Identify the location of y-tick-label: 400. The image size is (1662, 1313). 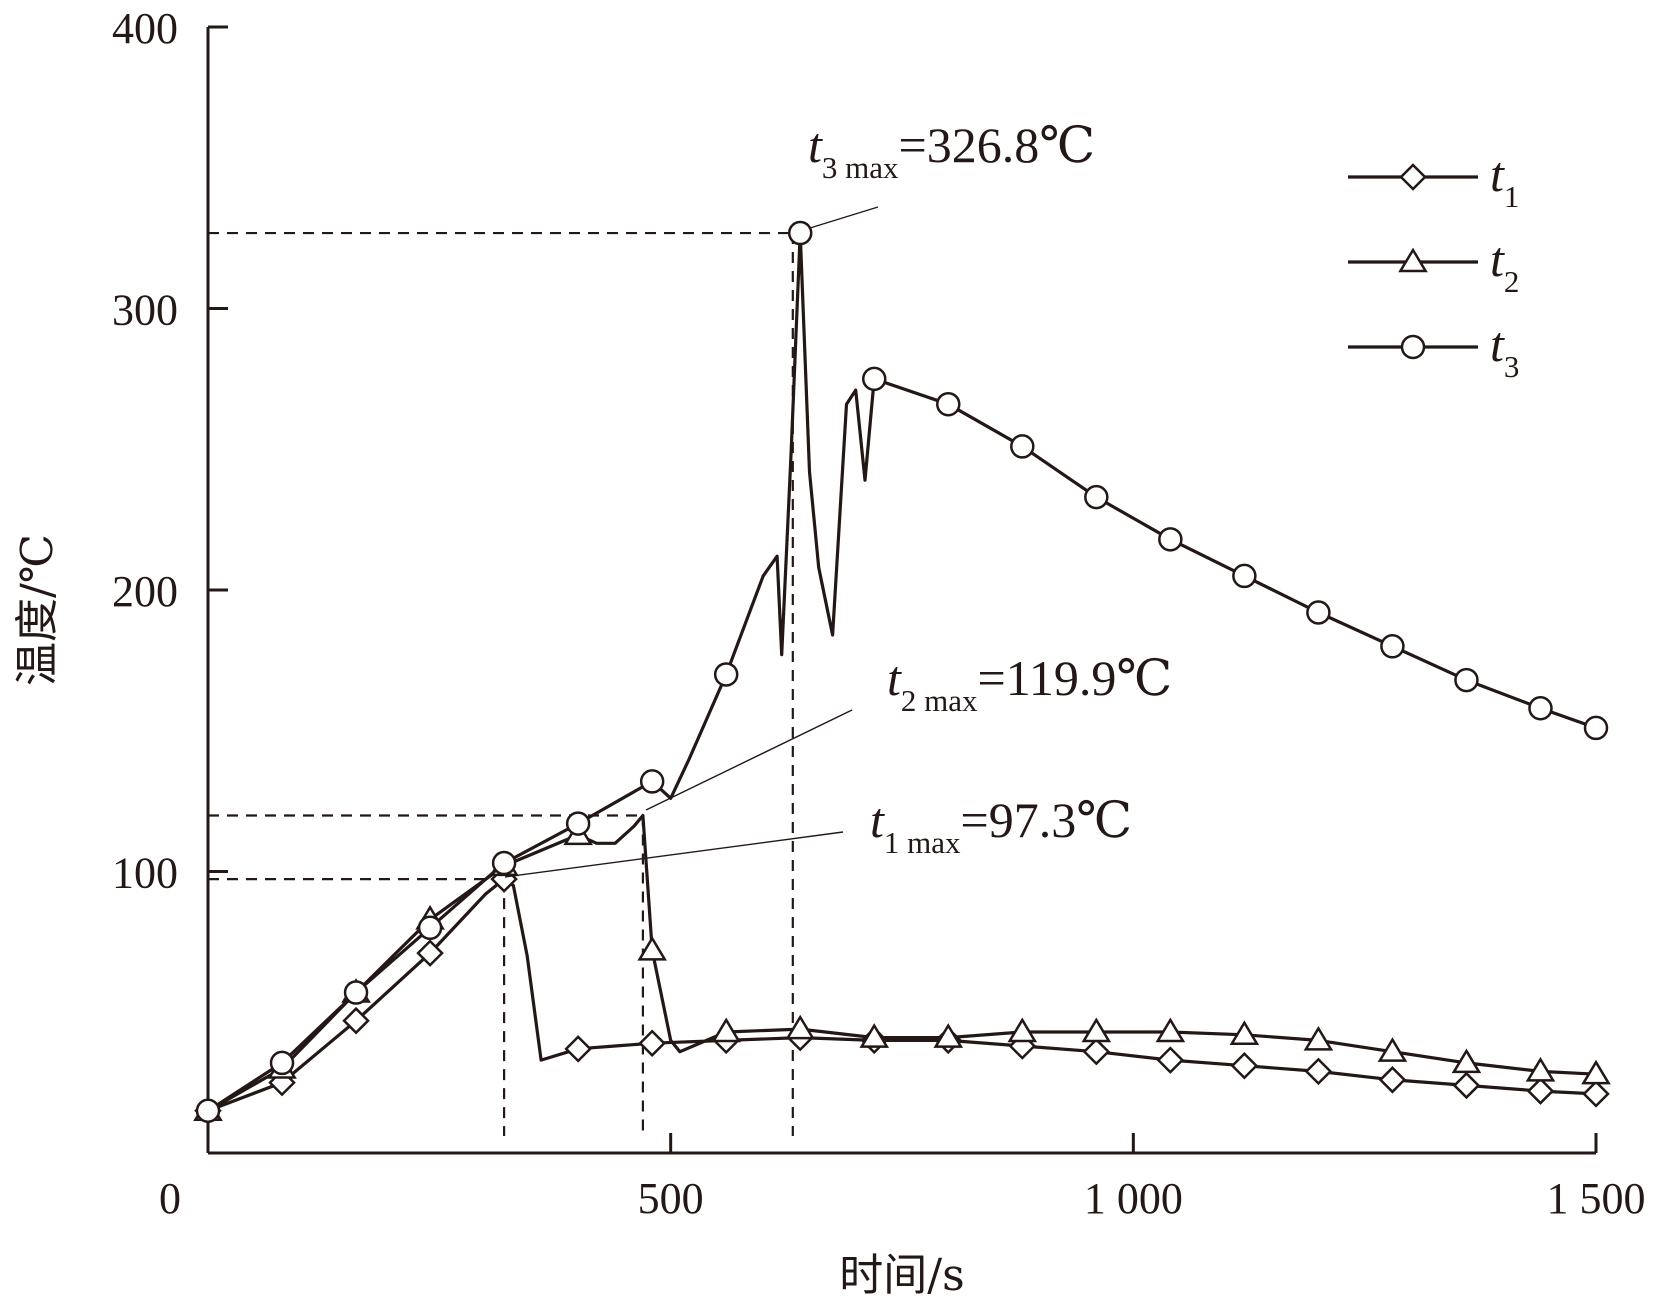
(145, 28).